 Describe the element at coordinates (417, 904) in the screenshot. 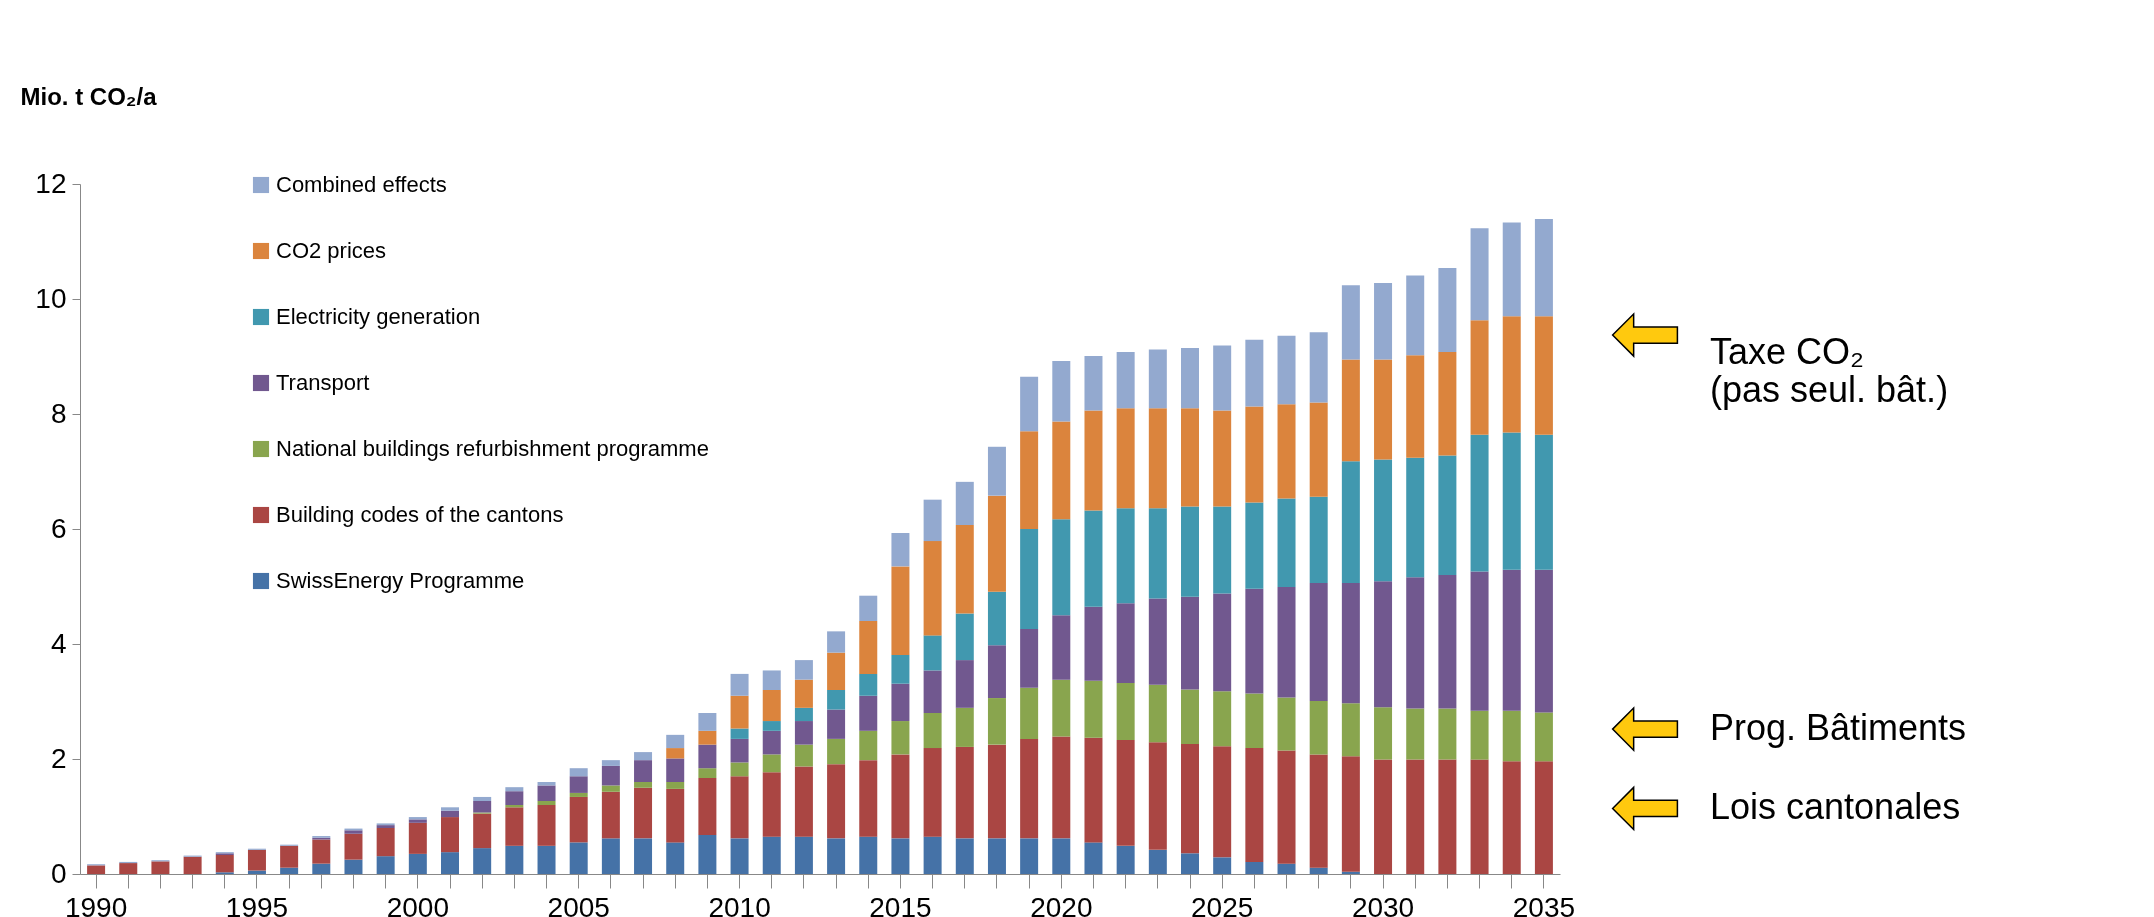

I see `x-tick-label: 2000` at that location.